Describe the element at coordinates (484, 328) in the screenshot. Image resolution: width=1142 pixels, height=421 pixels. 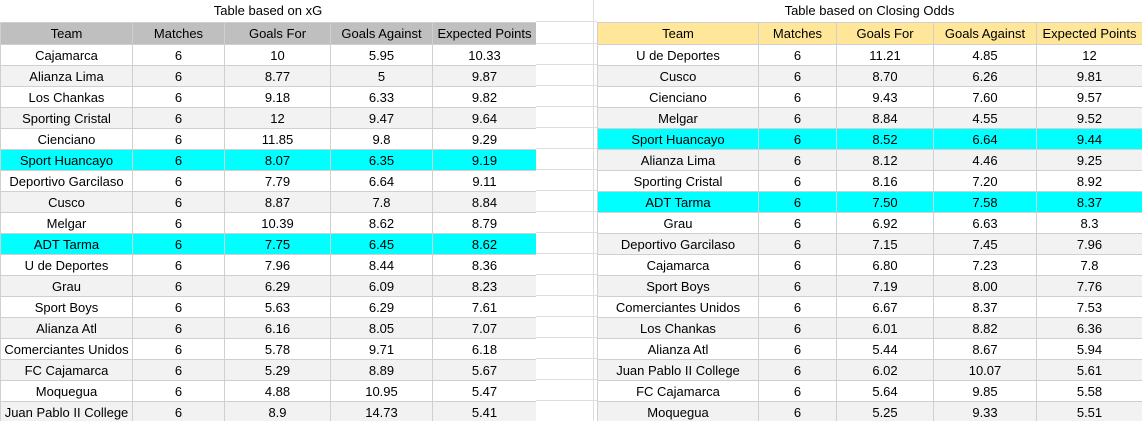
I see `cell-expected-points: 7.07` at that location.